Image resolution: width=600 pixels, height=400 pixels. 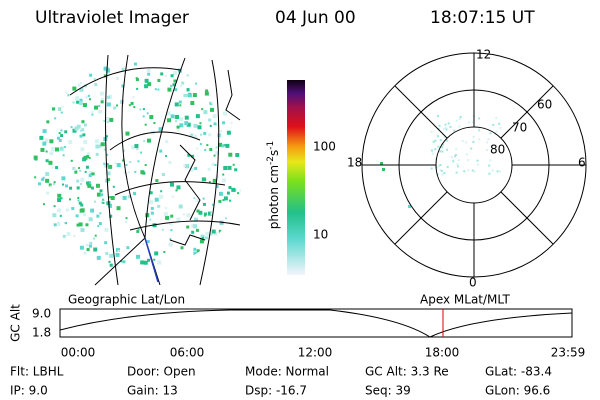 I want to click on time: 18:07:15 UT, so click(x=482, y=18).